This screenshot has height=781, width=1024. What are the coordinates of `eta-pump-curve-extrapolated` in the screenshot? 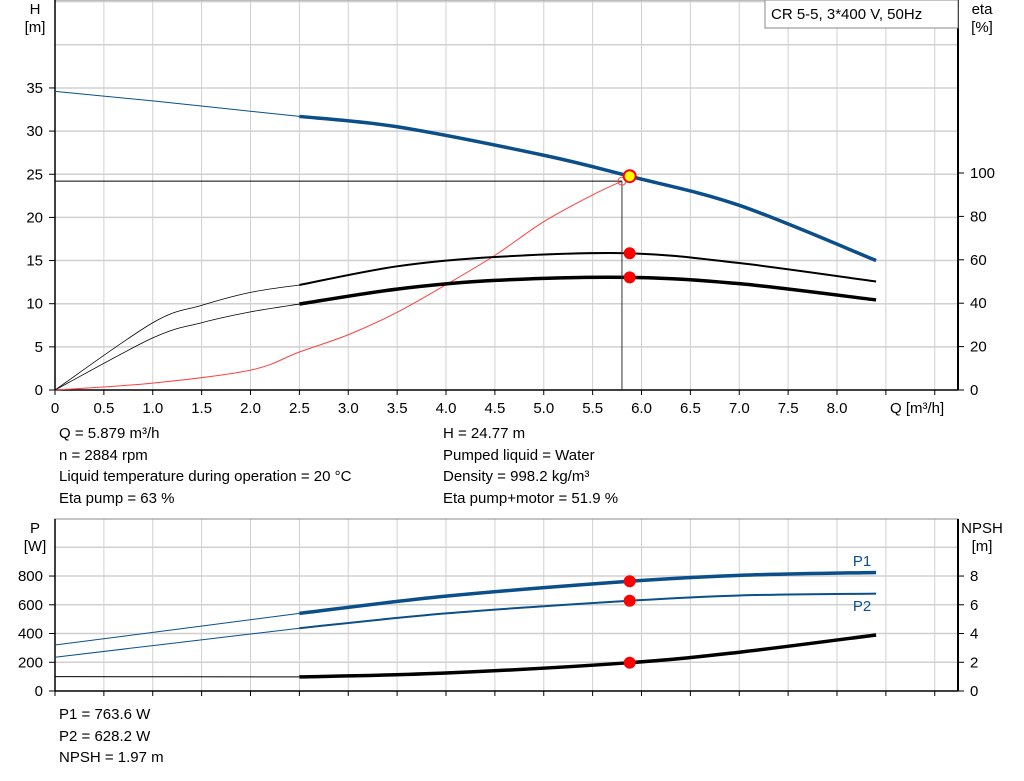 It's located at (177, 337).